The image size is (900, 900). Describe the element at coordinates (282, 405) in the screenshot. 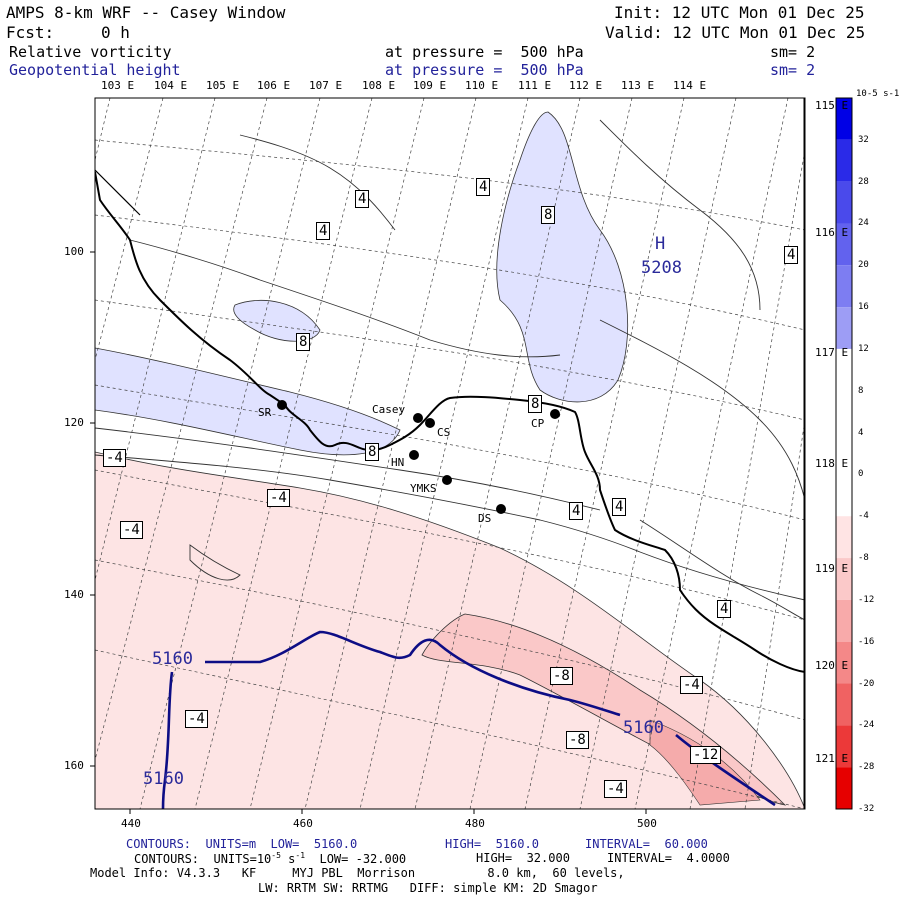

I see `station-dot-sr` at that location.